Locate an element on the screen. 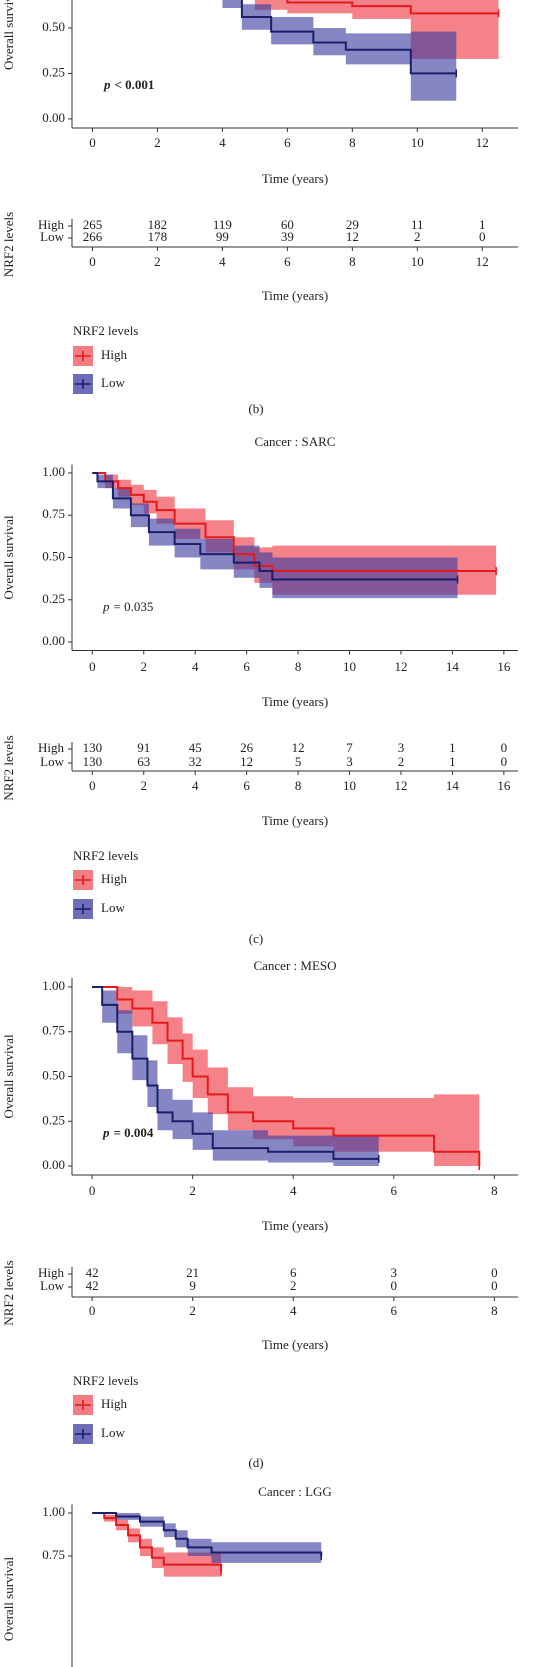 The width and height of the screenshot is (551, 1667). confidence-band is located at coordinates (275, 535).